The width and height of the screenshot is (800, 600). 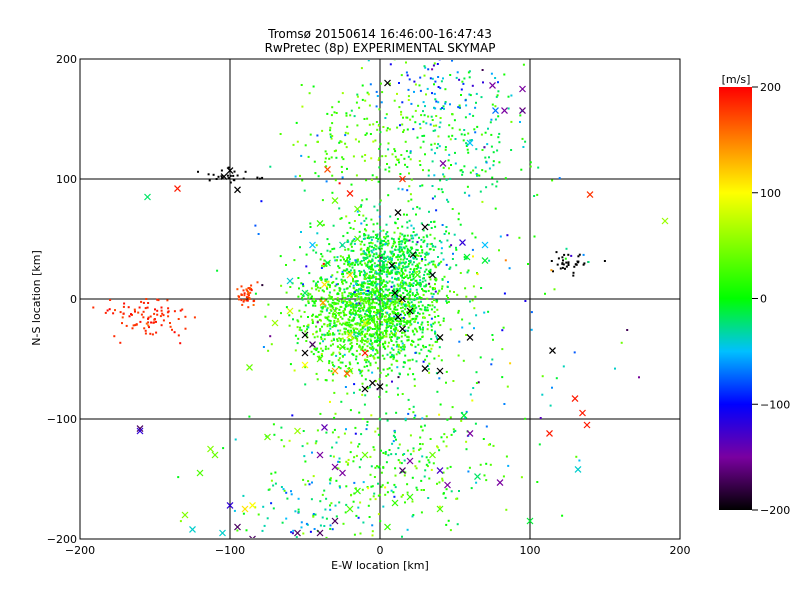 I want to click on colorbar-gradient, so click(x=735, y=298).